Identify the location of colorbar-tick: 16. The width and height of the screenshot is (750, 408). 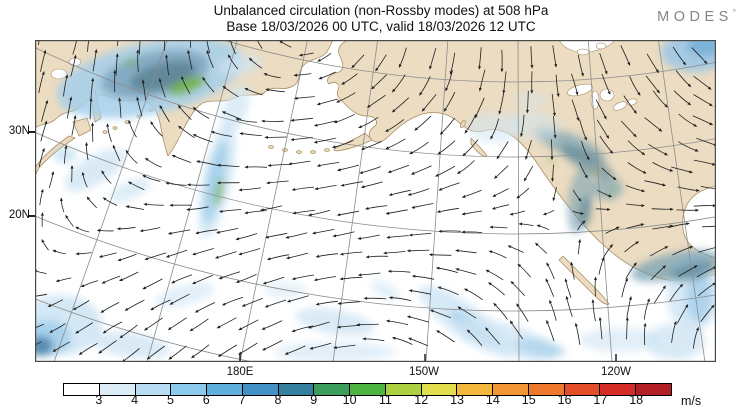
(564, 400).